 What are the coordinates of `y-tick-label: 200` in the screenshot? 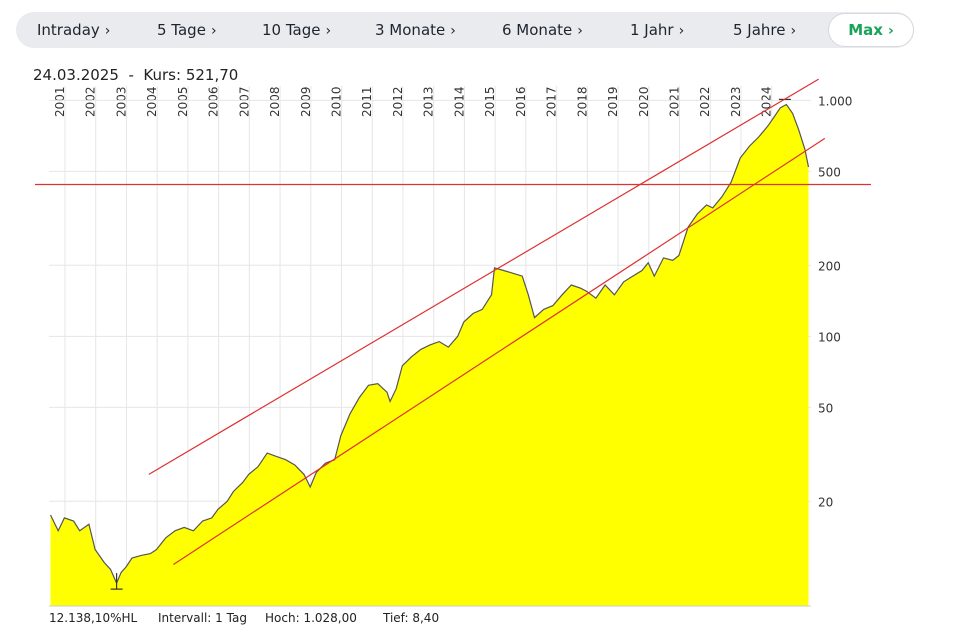 It's located at (829, 266).